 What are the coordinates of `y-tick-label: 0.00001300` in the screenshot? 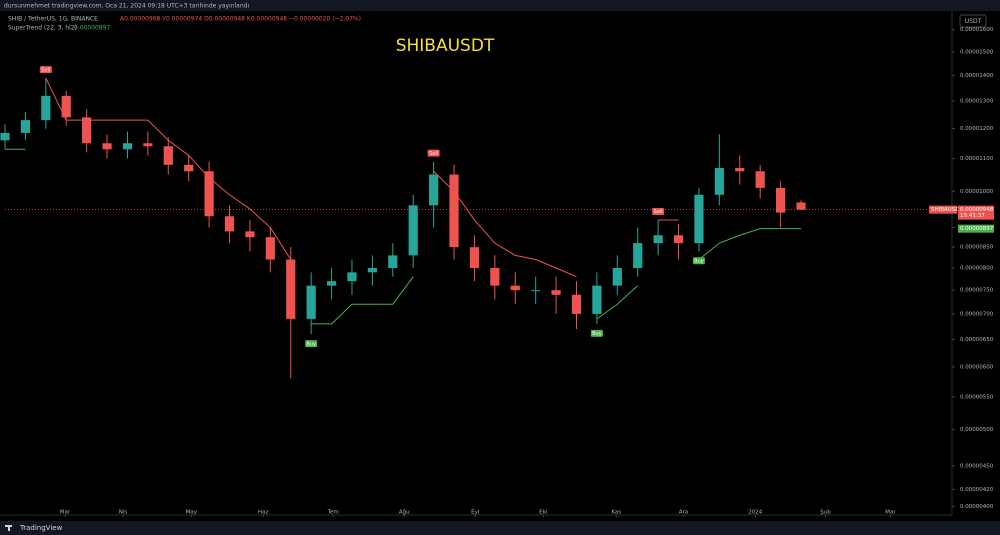 It's located at (977, 102).